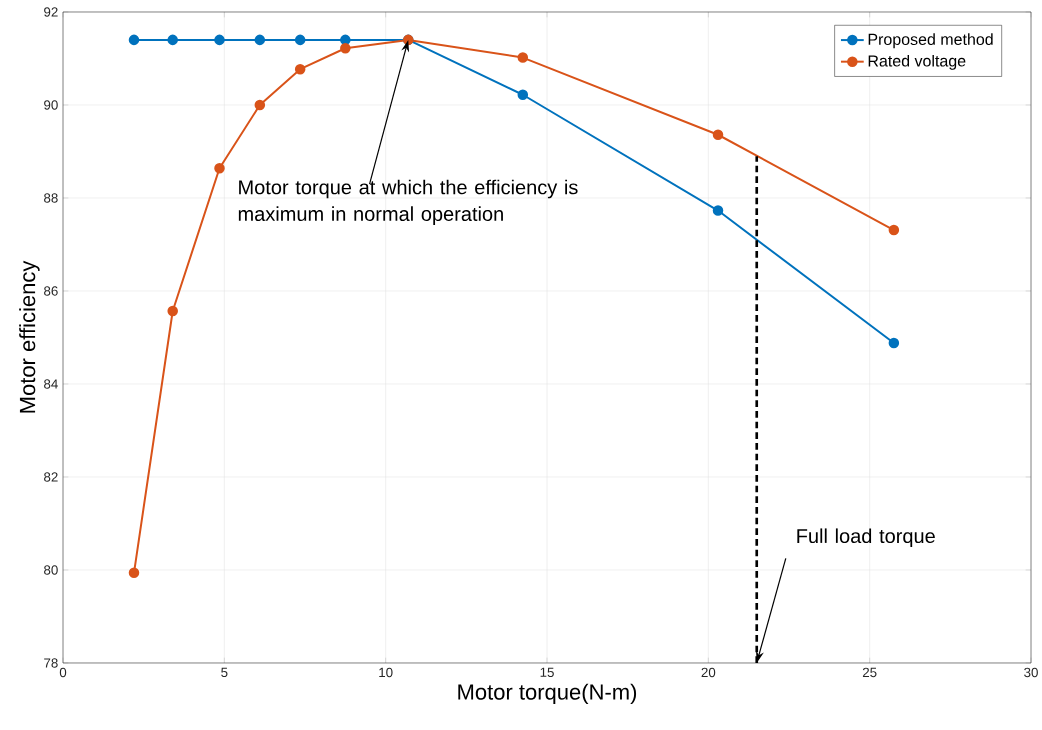  What do you see at coordinates (51, 477) in the screenshot?
I see `y-tick-label: 82` at bounding box center [51, 477].